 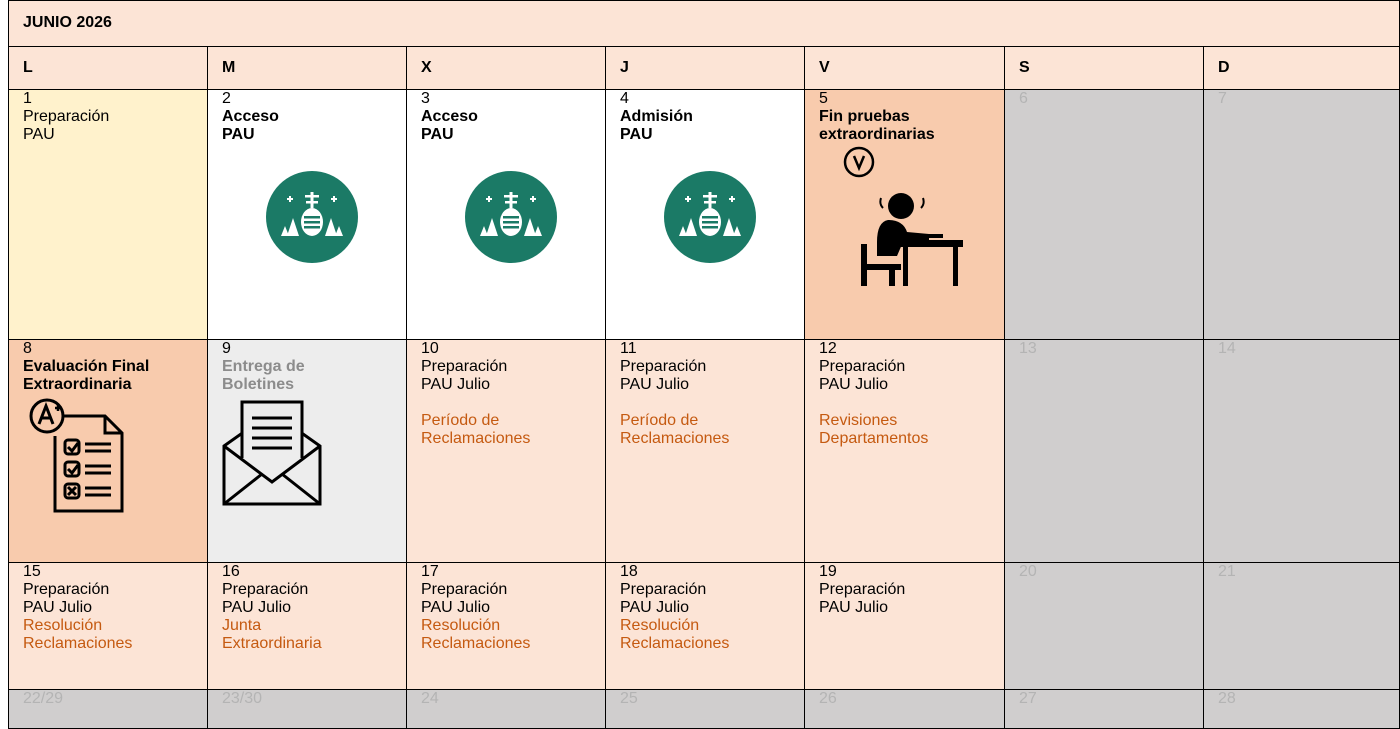 What do you see at coordinates (430, 698) in the screenshot?
I see `day-number: 24` at bounding box center [430, 698].